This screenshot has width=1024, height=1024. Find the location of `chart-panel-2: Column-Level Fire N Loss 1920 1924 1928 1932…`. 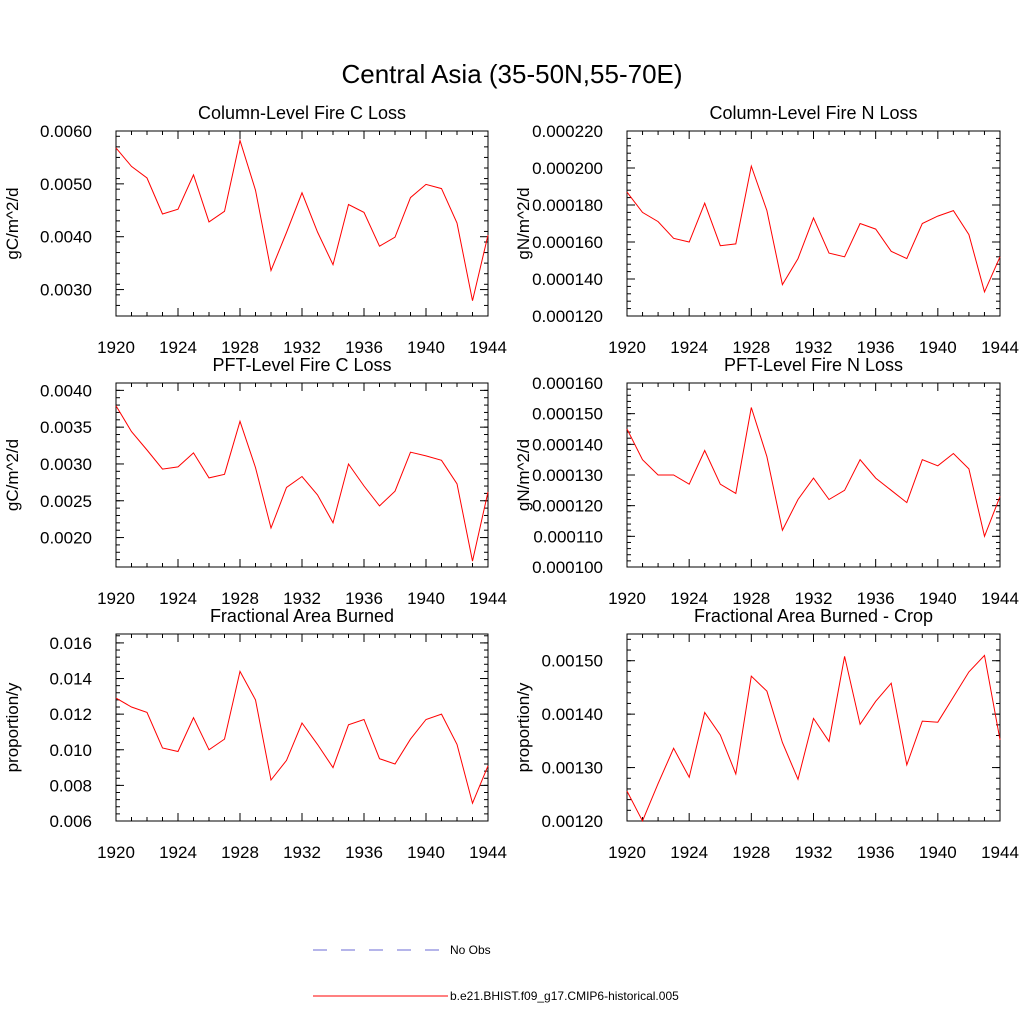

chart-panel-2: Column-Level Fire N Loss 1920 1924 1928 1932… is located at coordinates (766, 230).